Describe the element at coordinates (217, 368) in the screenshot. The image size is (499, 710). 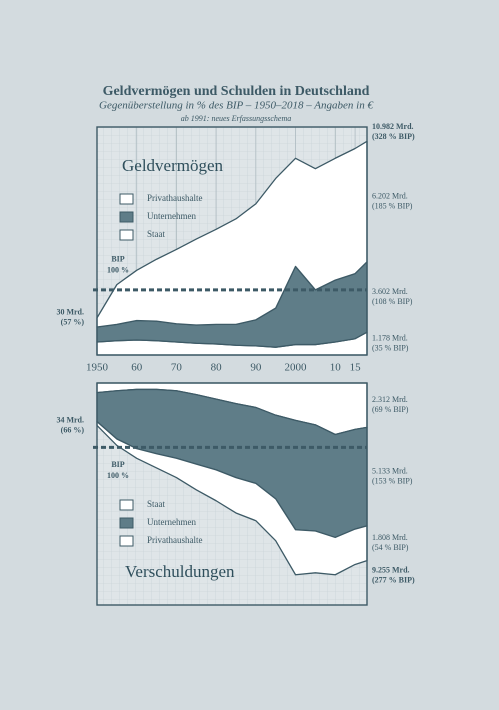
I see `x-tick-label: 80` at that location.